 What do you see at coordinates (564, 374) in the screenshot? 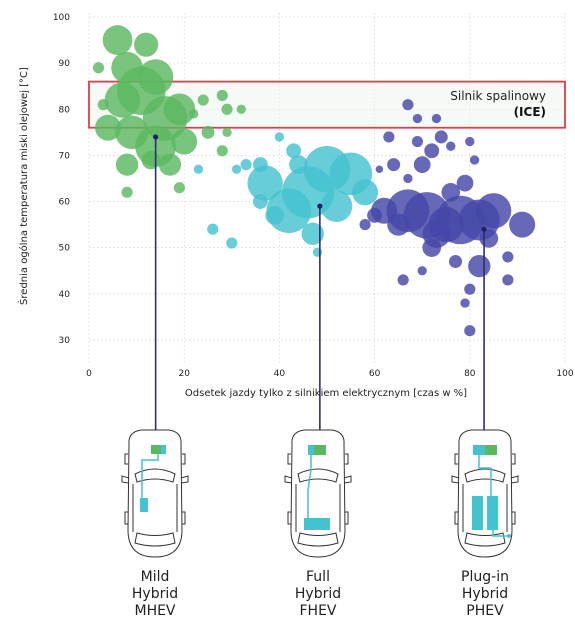
I see `x-tick-label: 100` at bounding box center [564, 374].